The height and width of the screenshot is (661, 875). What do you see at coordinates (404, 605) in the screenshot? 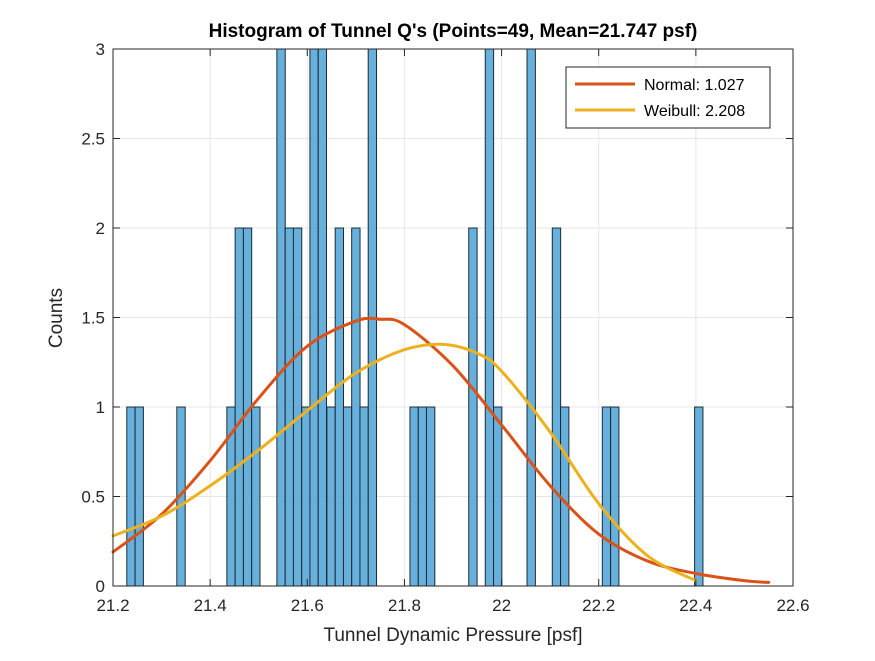
I see `x-tick-label: 21.8` at bounding box center [404, 605].